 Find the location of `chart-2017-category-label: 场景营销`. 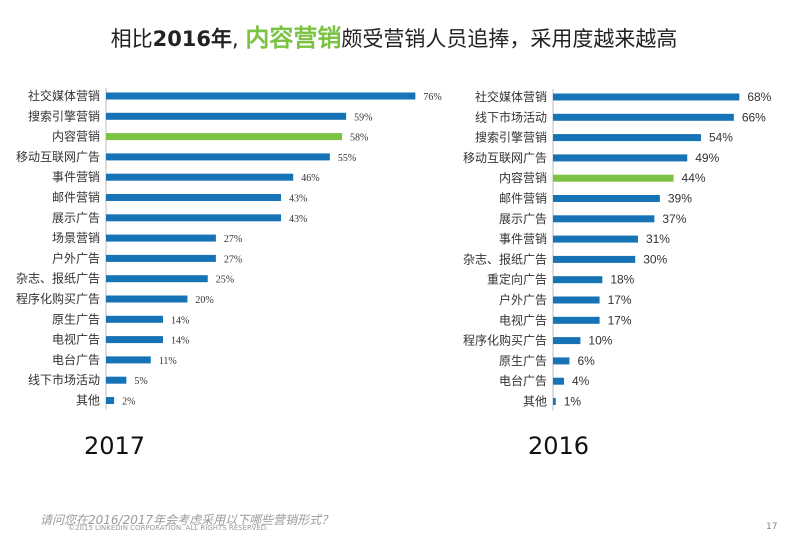

chart-2017-category-label: 场景营销 is located at coordinates (76, 238).